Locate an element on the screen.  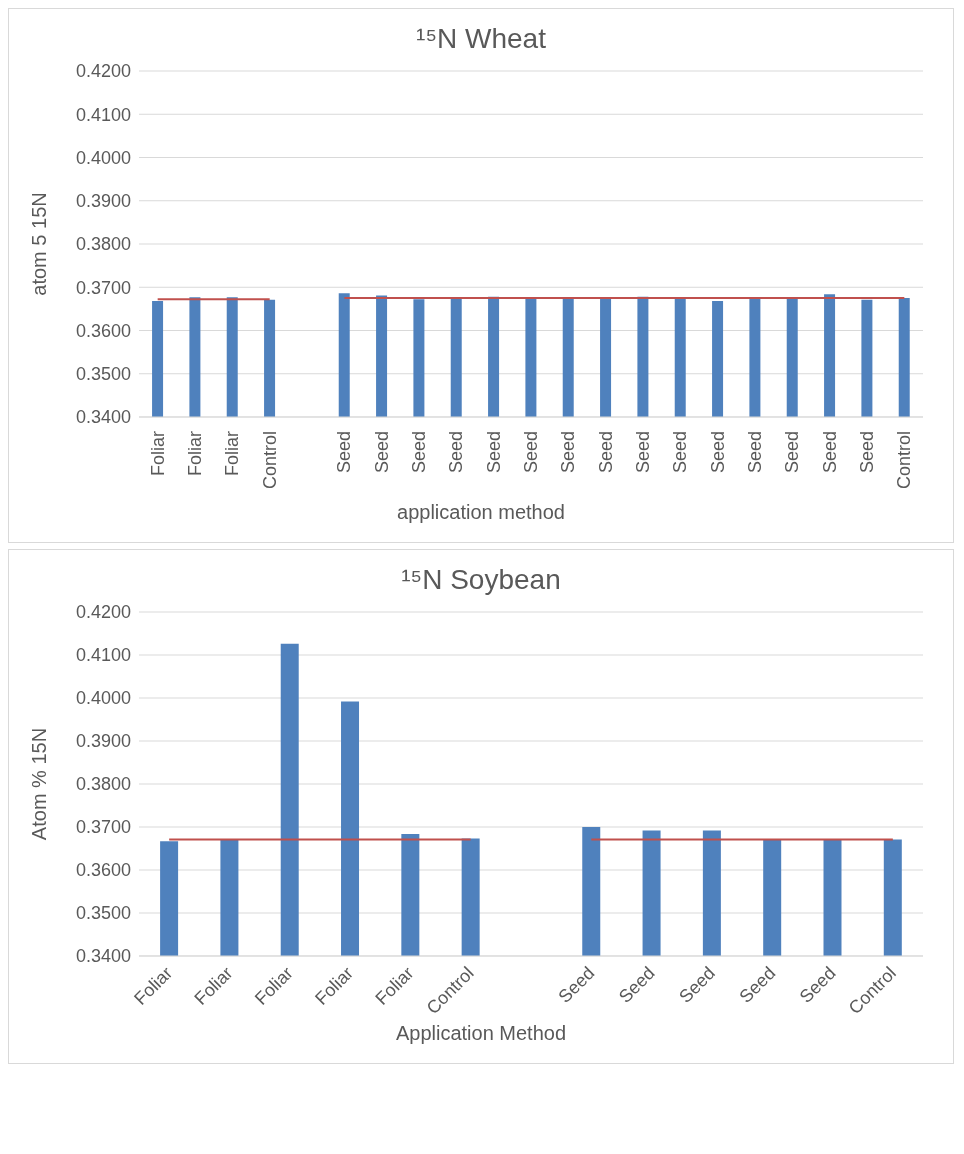
x-axis-title: Application Method is located at coordinates (481, 1033).